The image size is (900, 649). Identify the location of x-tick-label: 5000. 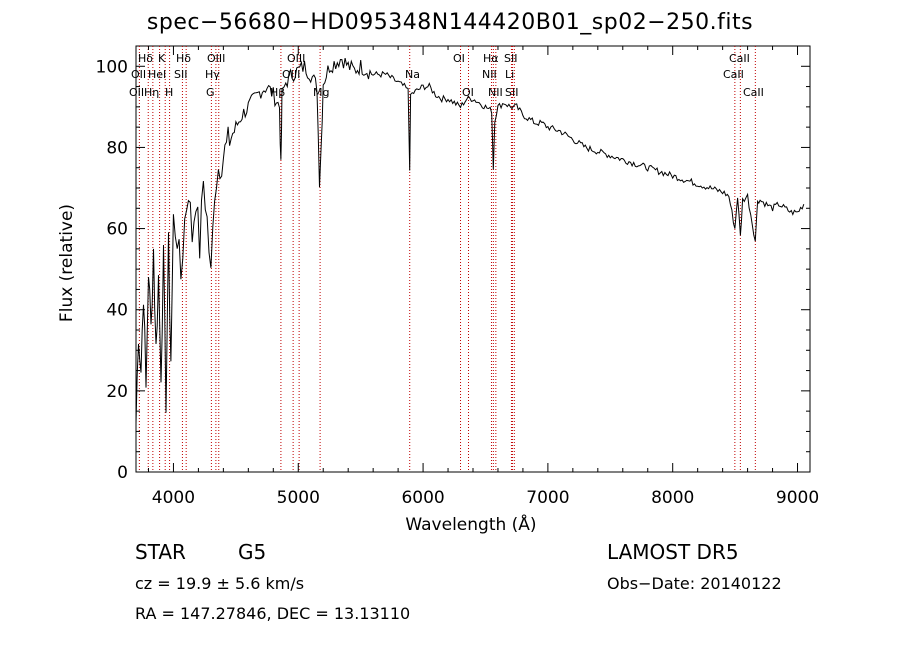
(298, 498).